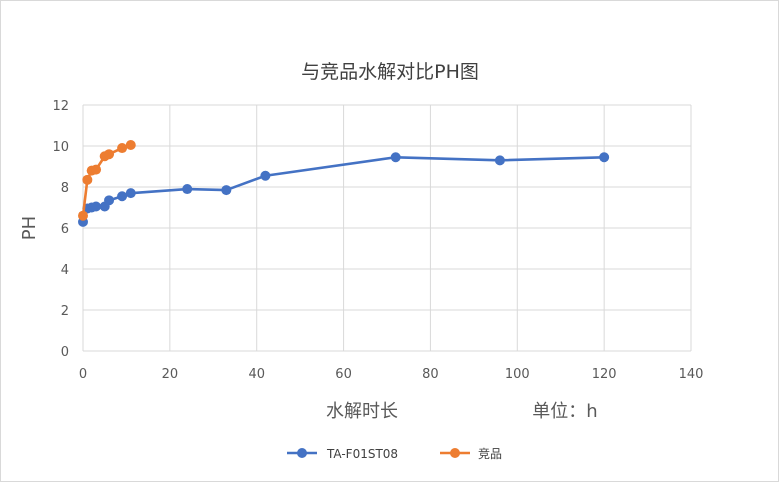  Describe the element at coordinates (29, 228) in the screenshot. I see `y-axis-label: PH` at that location.